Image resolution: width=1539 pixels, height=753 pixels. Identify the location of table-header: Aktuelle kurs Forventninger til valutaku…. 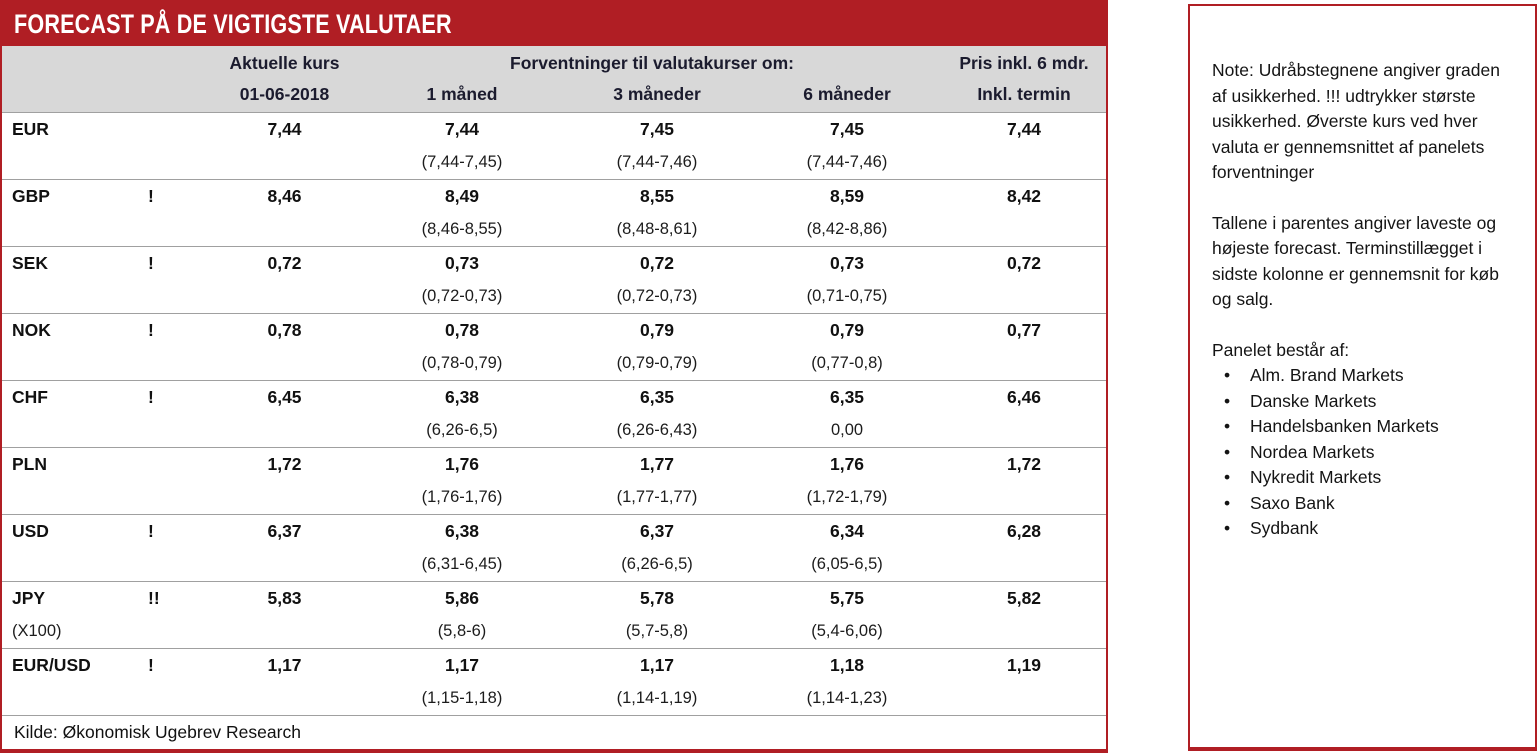
(554, 79).